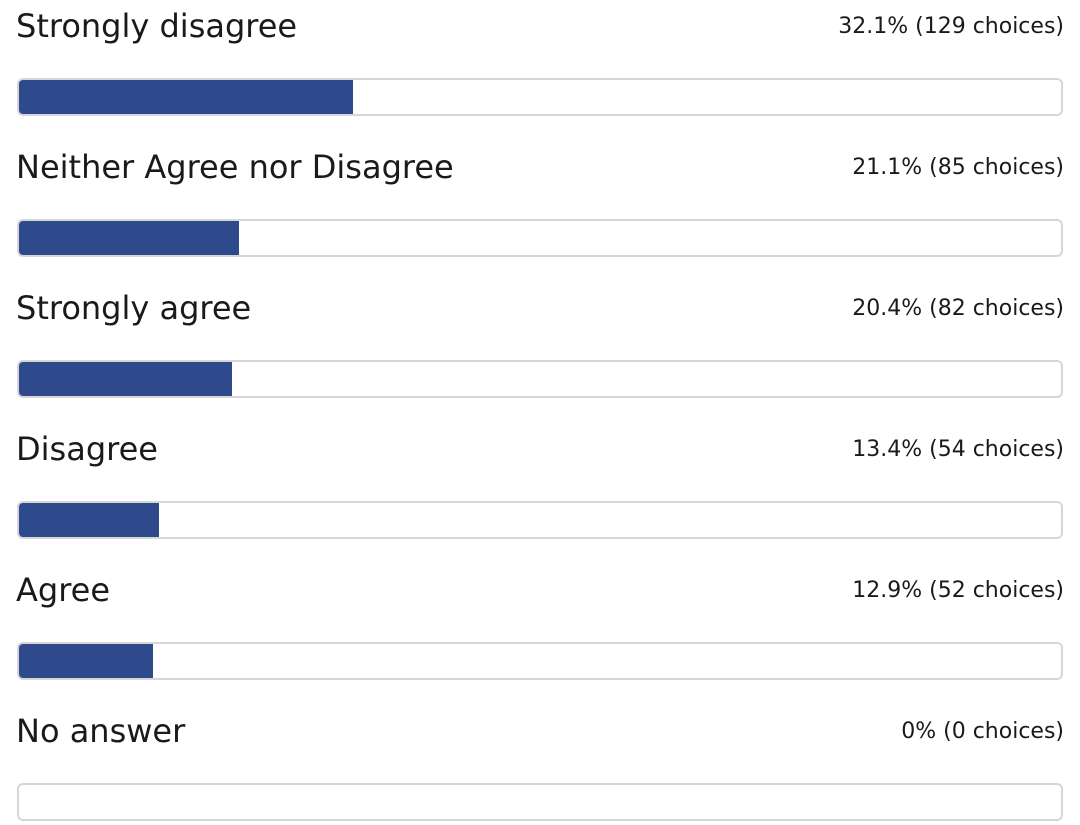  What do you see at coordinates (540, 765) in the screenshot?
I see `result-row-no-answer: No answer 0% (0 choices)` at bounding box center [540, 765].